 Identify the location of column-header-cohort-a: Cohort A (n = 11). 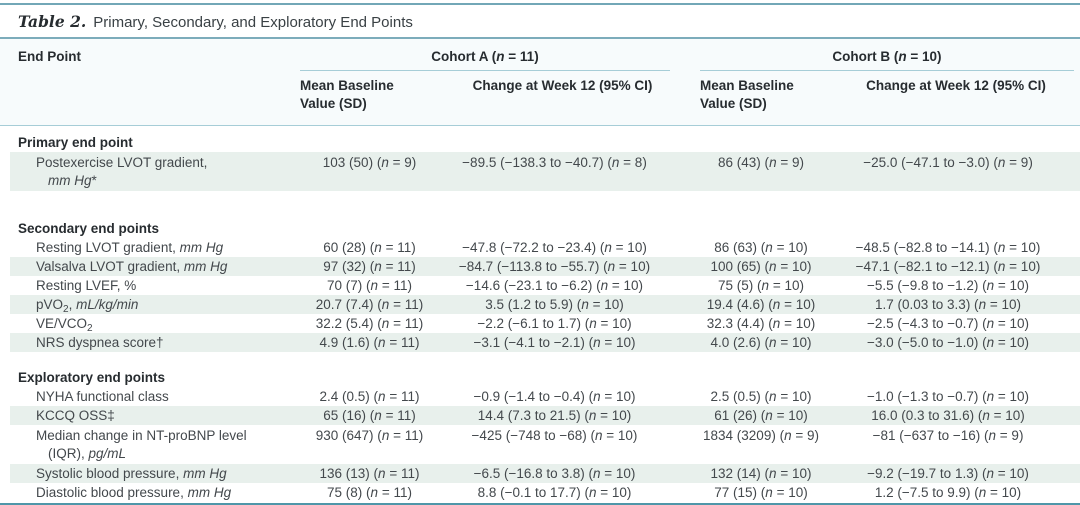
(485, 55).